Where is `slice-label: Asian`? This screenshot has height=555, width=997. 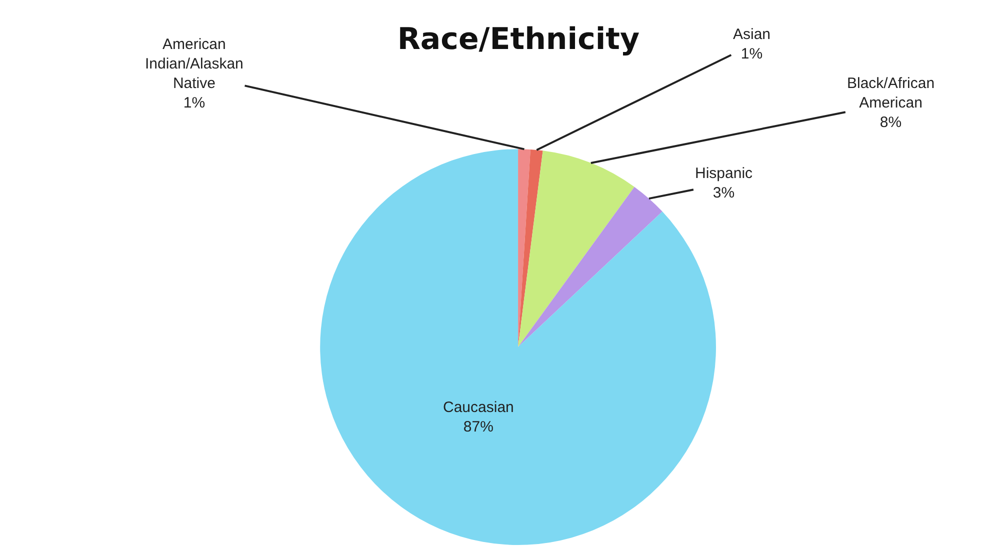
slice-label: Asian is located at coordinates (752, 34).